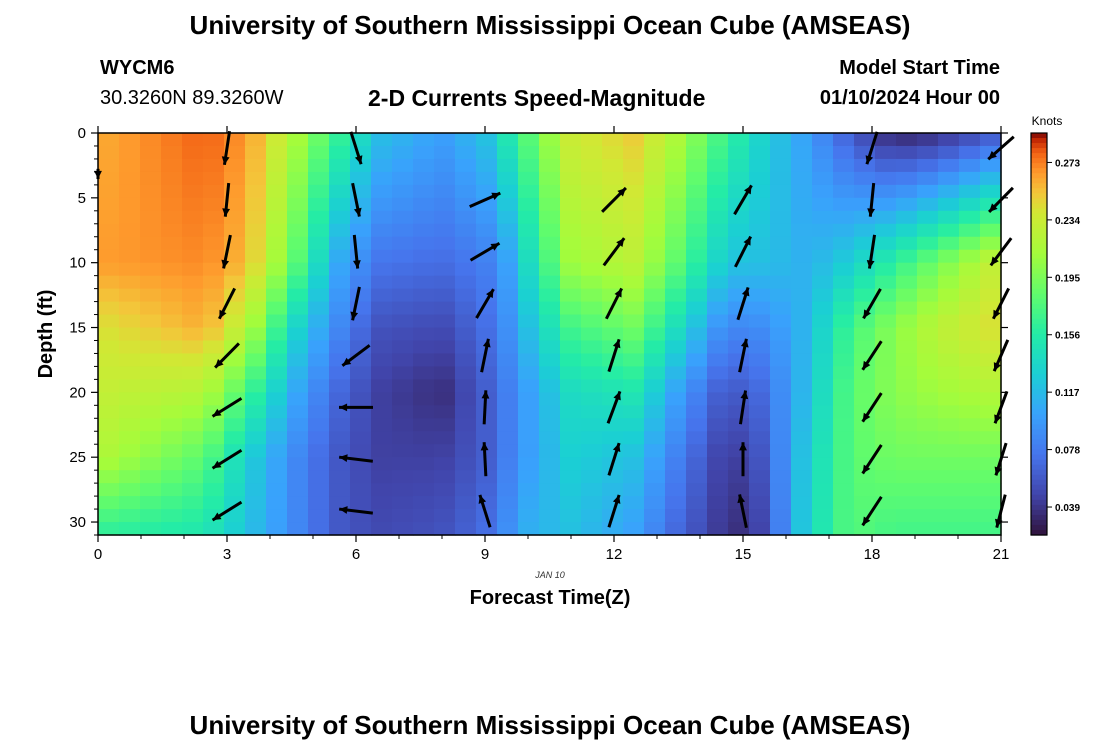 Image resolution: width=1100 pixels, height=750 pixels. Describe the element at coordinates (192, 98) in the screenshot. I see `station-coordinates: 30.3260N 89.3260W` at that location.